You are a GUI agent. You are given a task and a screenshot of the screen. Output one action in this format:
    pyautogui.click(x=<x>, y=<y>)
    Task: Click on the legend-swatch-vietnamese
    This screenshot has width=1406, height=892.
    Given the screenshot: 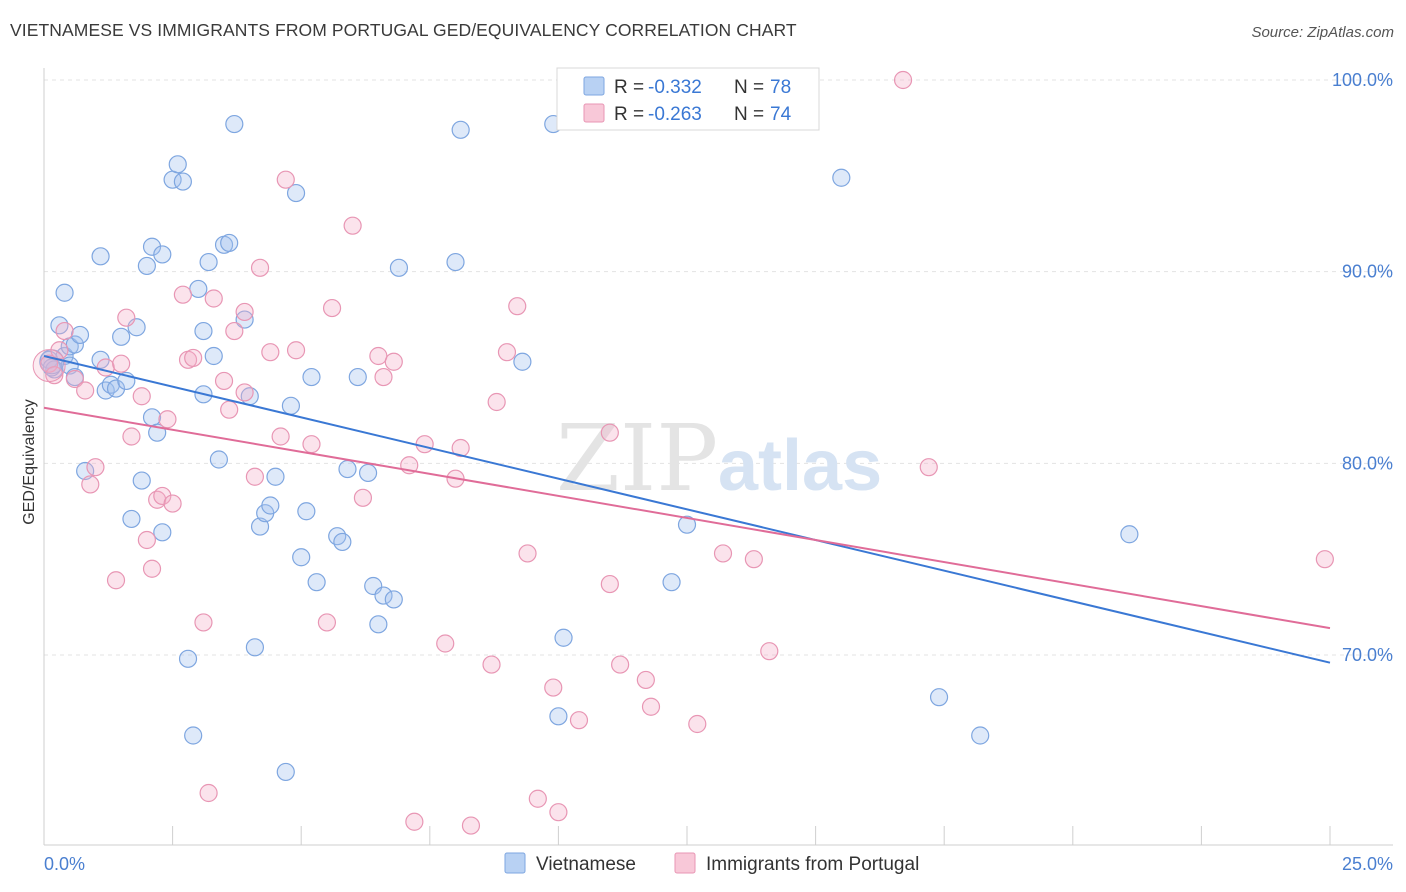 What is the action you would take?
    pyautogui.click(x=594, y=86)
    